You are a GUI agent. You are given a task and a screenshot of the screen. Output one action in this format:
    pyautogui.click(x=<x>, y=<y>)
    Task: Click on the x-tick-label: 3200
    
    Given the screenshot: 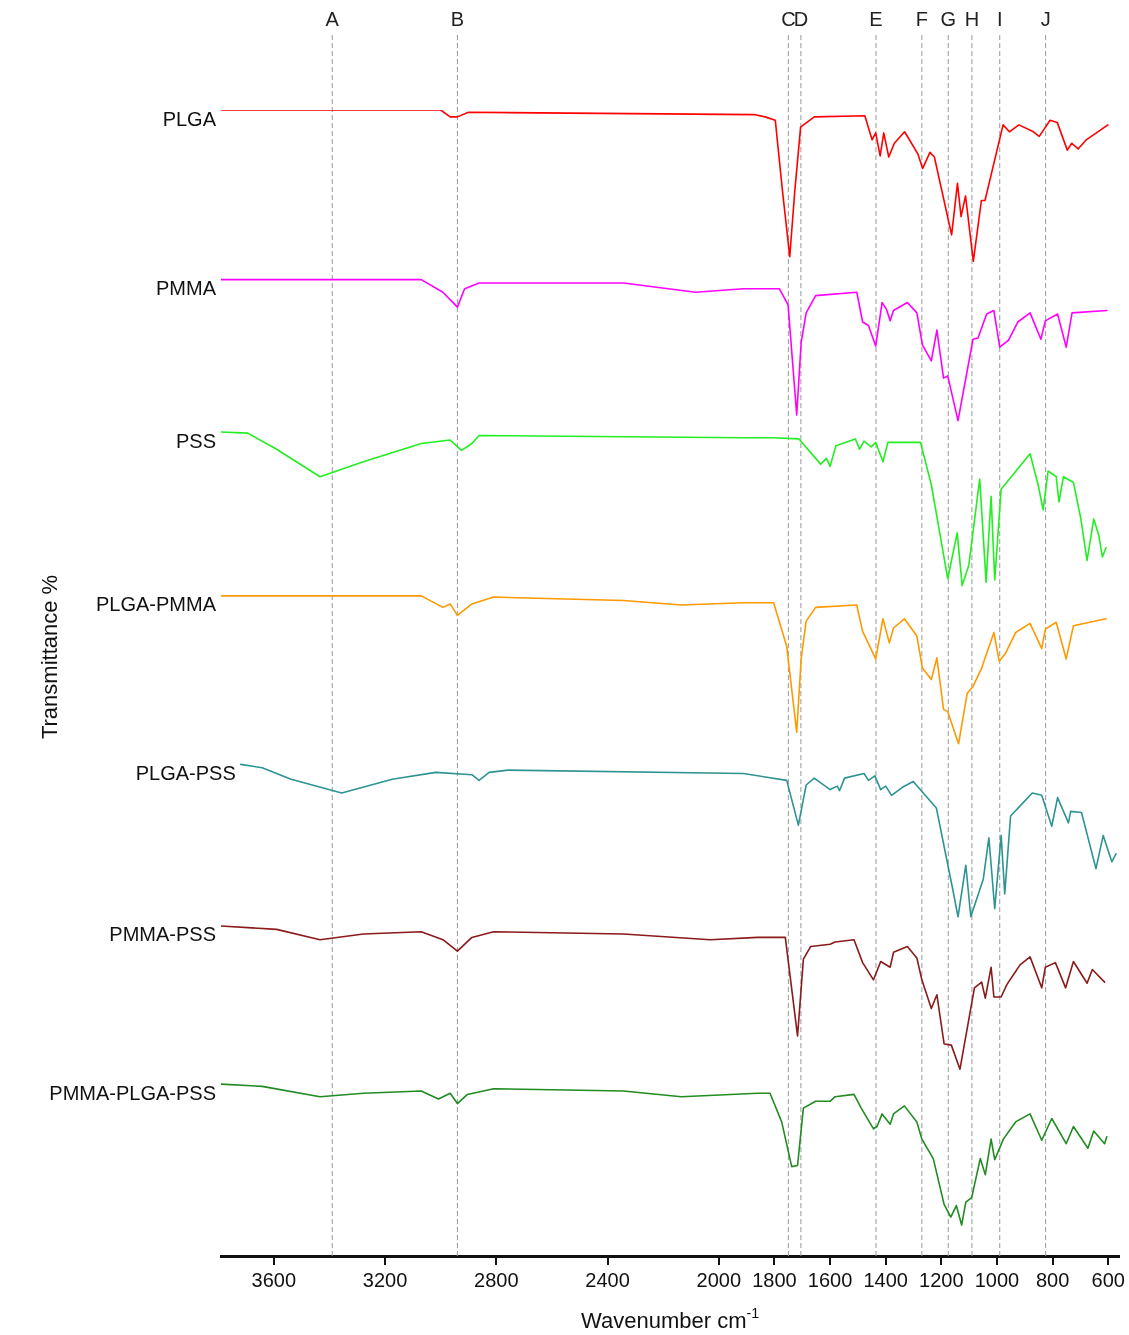 What is the action you would take?
    pyautogui.click(x=385, y=1279)
    